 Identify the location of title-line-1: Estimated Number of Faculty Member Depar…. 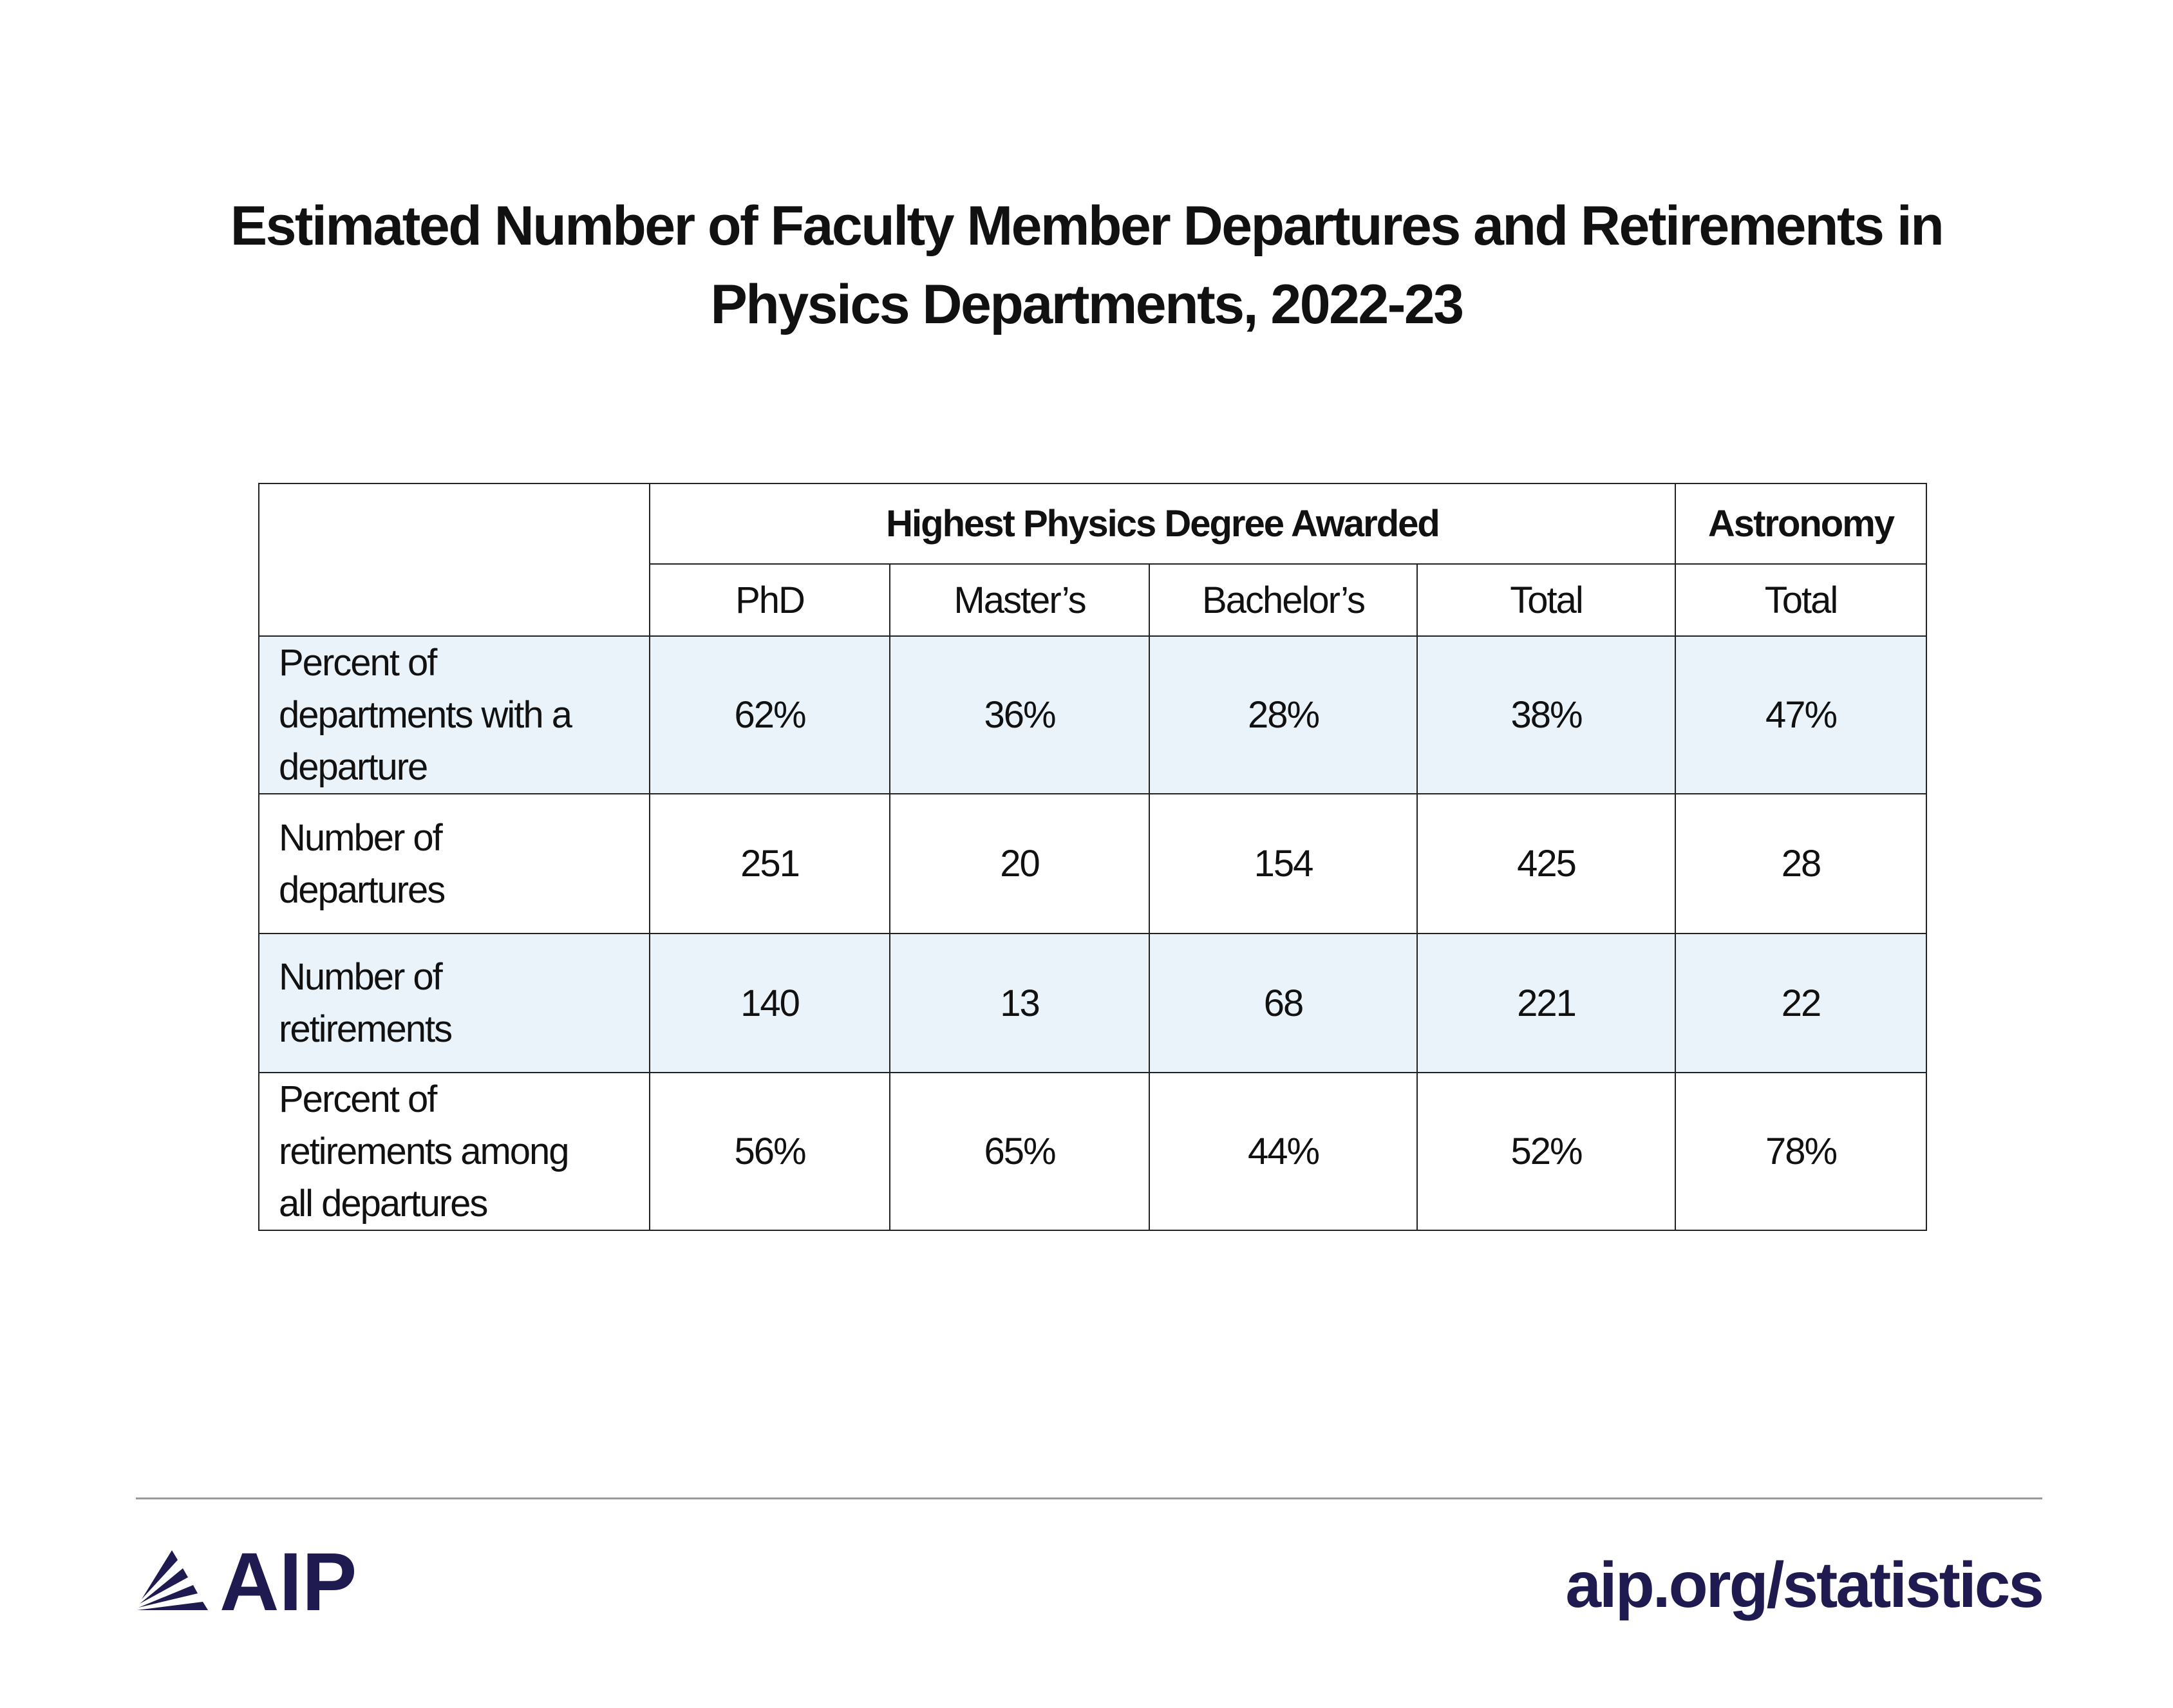
(1087, 226).